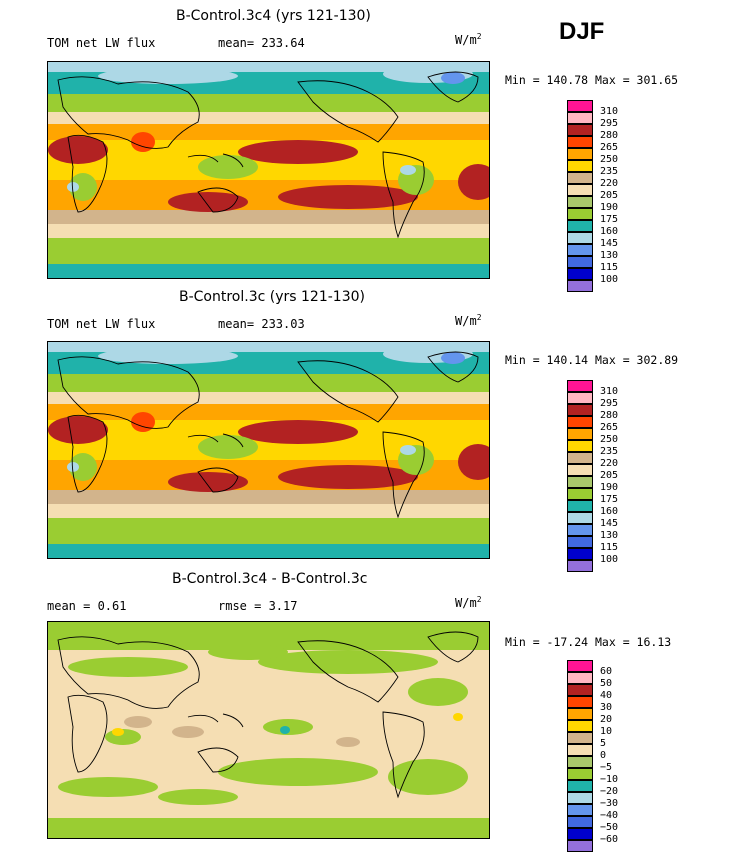  What do you see at coordinates (261, 324) in the screenshot?
I see `panel-2-mean: mean= 233.03` at bounding box center [261, 324].